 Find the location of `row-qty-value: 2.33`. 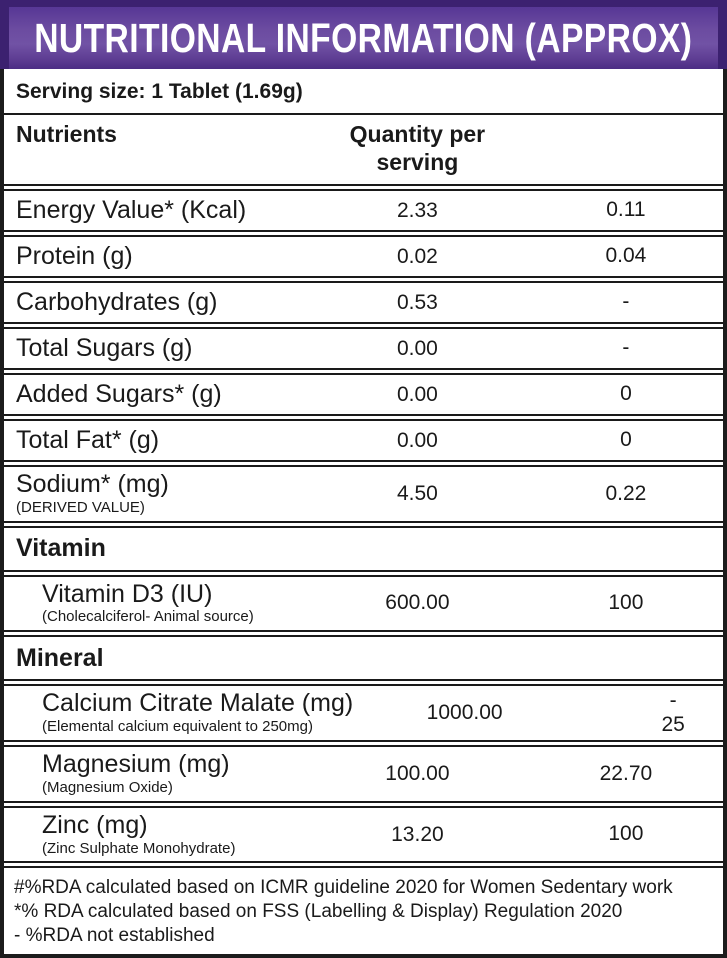

row-qty-value: 2.33 is located at coordinates (417, 210).